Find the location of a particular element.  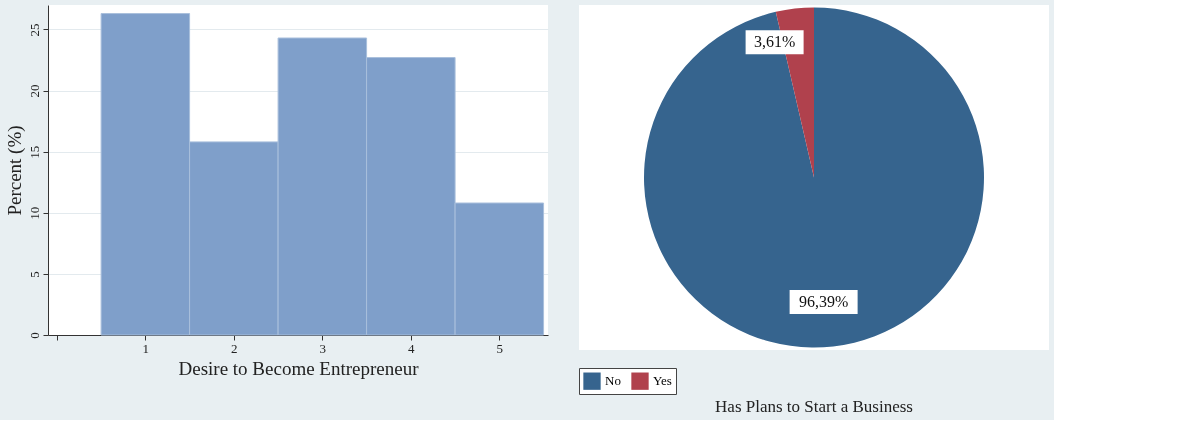

x-tick-label: 3 is located at coordinates (323, 348).